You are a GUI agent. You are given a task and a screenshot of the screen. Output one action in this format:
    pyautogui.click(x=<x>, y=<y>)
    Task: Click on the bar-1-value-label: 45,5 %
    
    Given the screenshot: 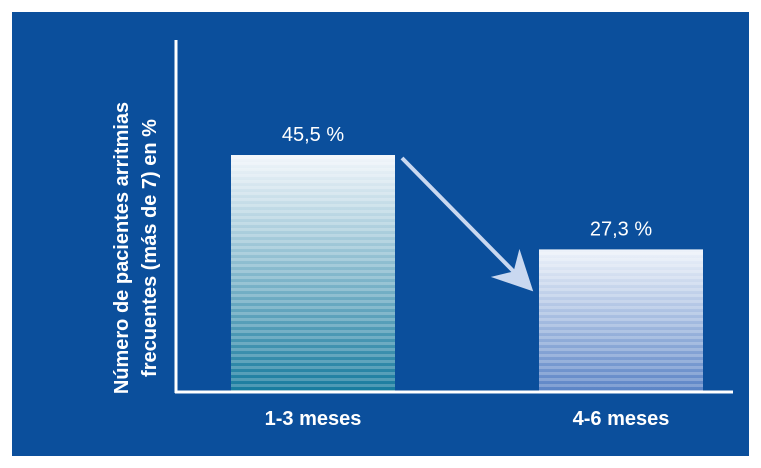 What is the action you would take?
    pyautogui.click(x=313, y=135)
    